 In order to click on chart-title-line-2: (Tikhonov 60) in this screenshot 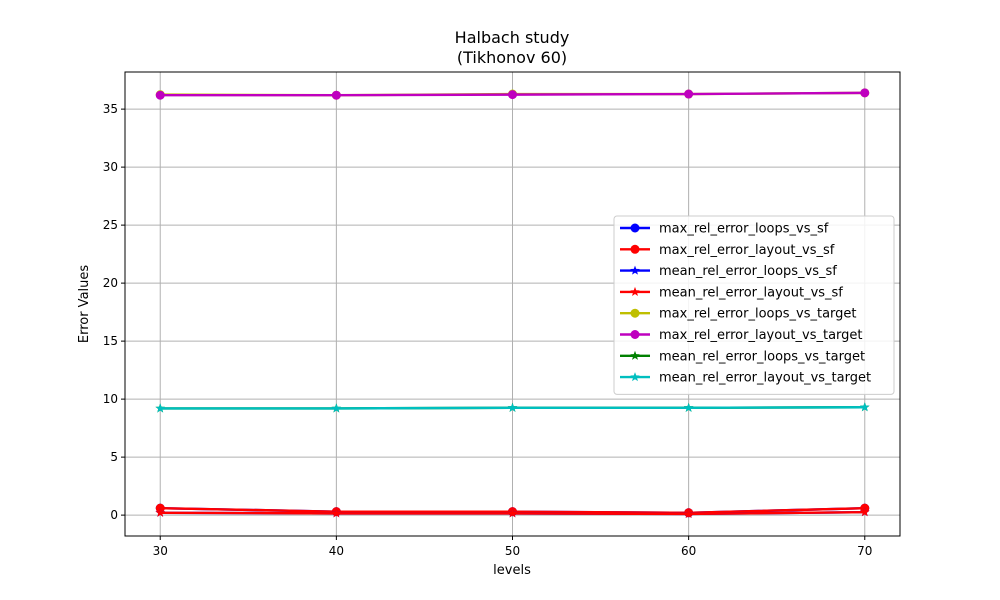, I will do `click(512, 57)`.